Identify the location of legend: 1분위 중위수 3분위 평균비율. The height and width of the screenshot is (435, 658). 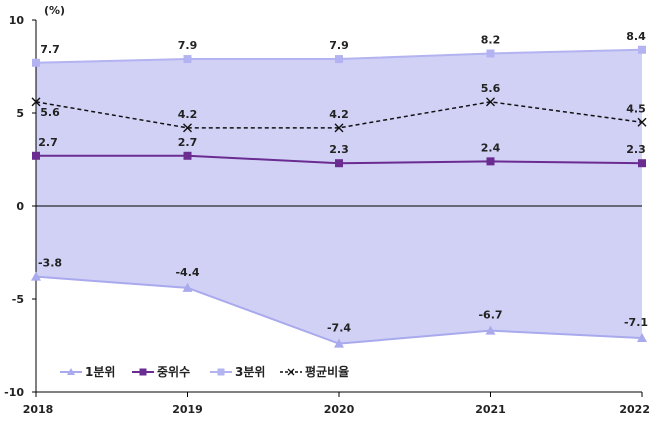
(212, 372).